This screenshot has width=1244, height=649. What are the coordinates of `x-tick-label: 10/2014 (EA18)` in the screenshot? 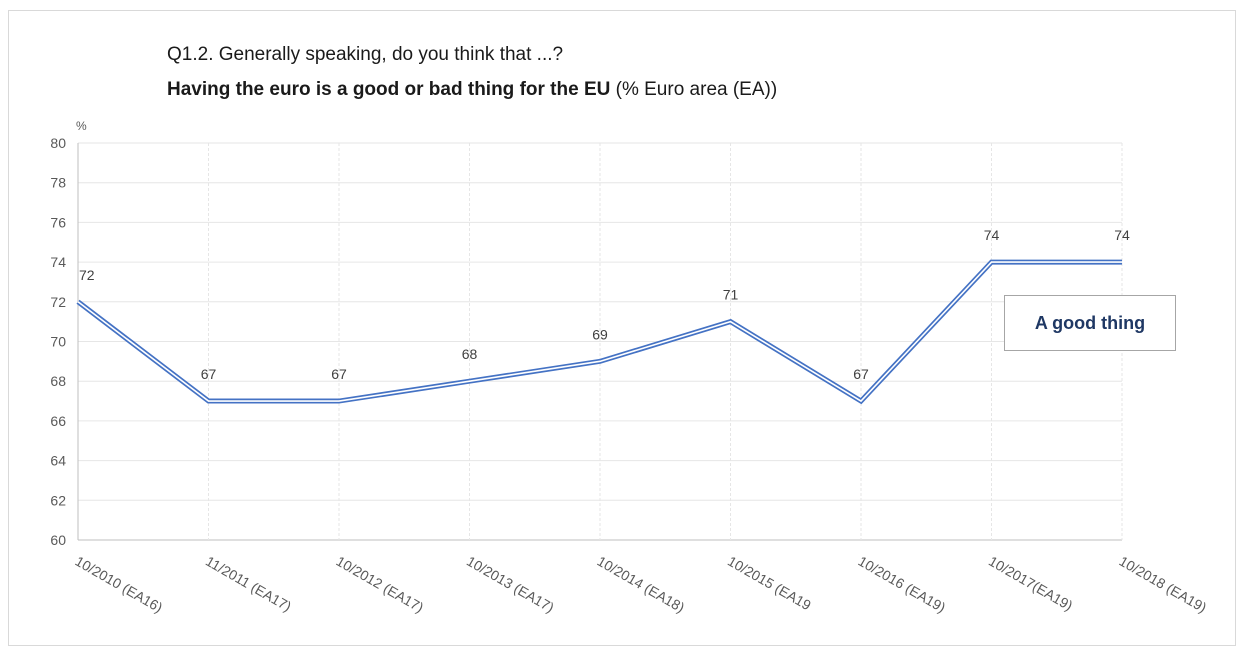 It's located at (641, 584).